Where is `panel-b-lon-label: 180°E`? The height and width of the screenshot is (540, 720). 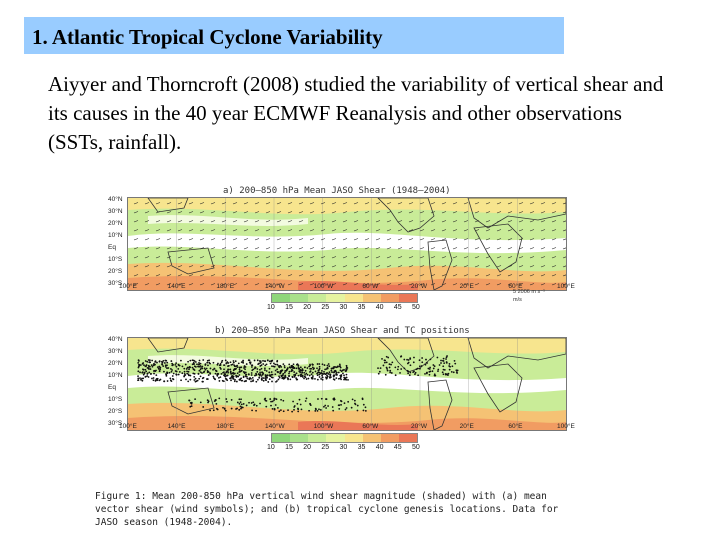 panel-b-lon-label: 180°E is located at coordinates (225, 426).